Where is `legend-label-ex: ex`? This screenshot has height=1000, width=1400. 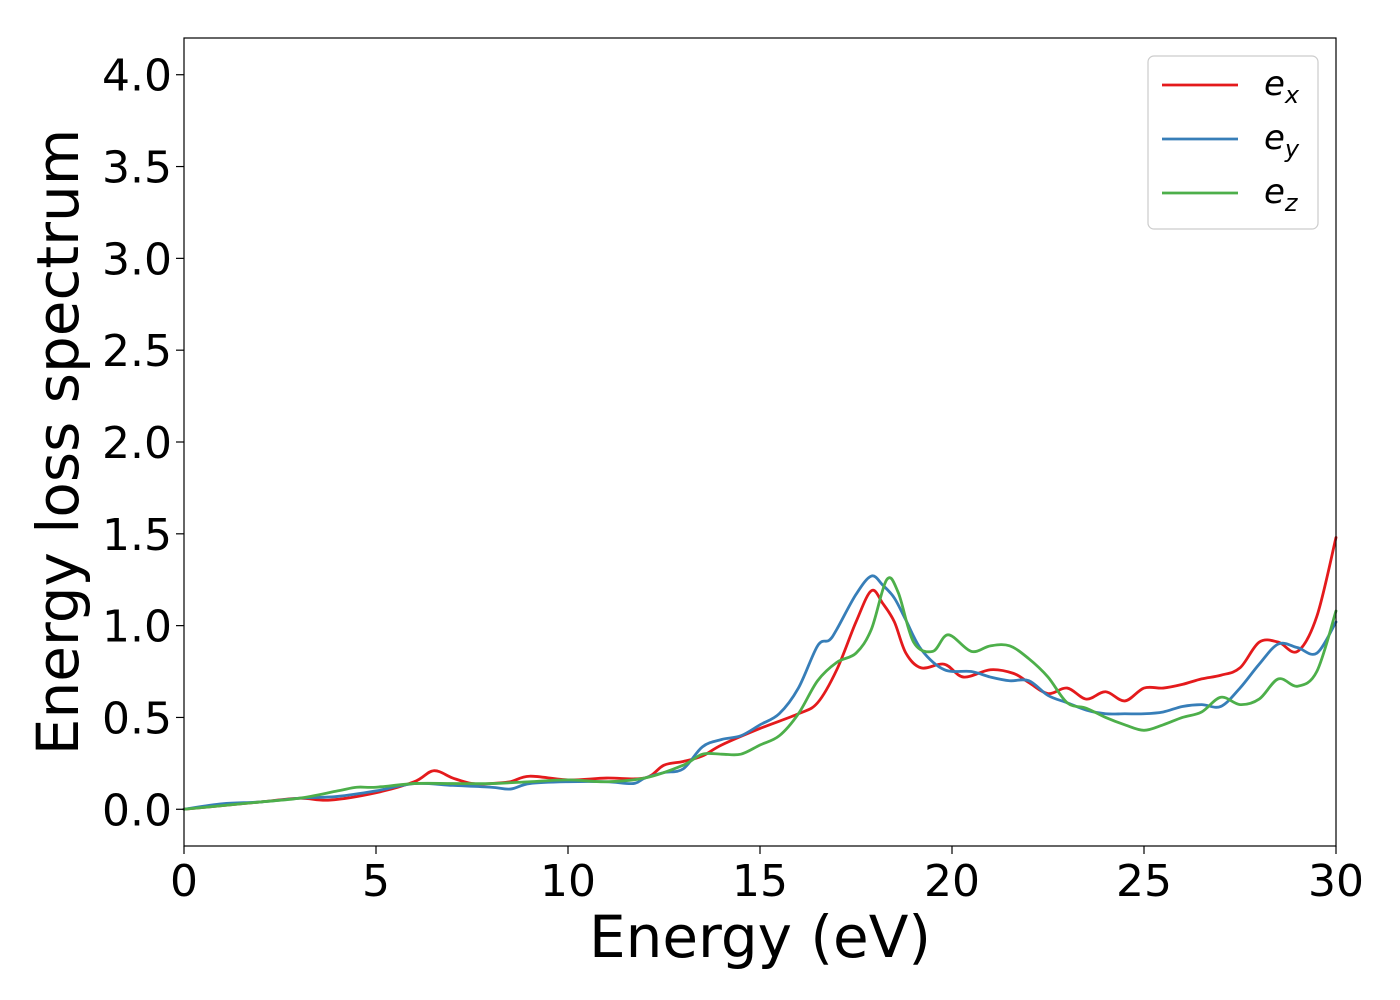 legend-label-ex: ex is located at coordinates (1282, 86).